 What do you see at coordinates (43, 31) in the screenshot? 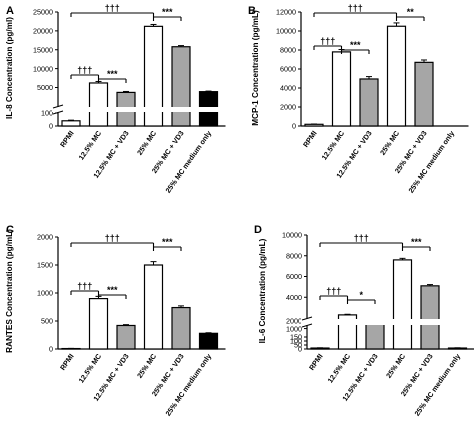
I see `y-tick-label-a: 20000` at bounding box center [43, 31].